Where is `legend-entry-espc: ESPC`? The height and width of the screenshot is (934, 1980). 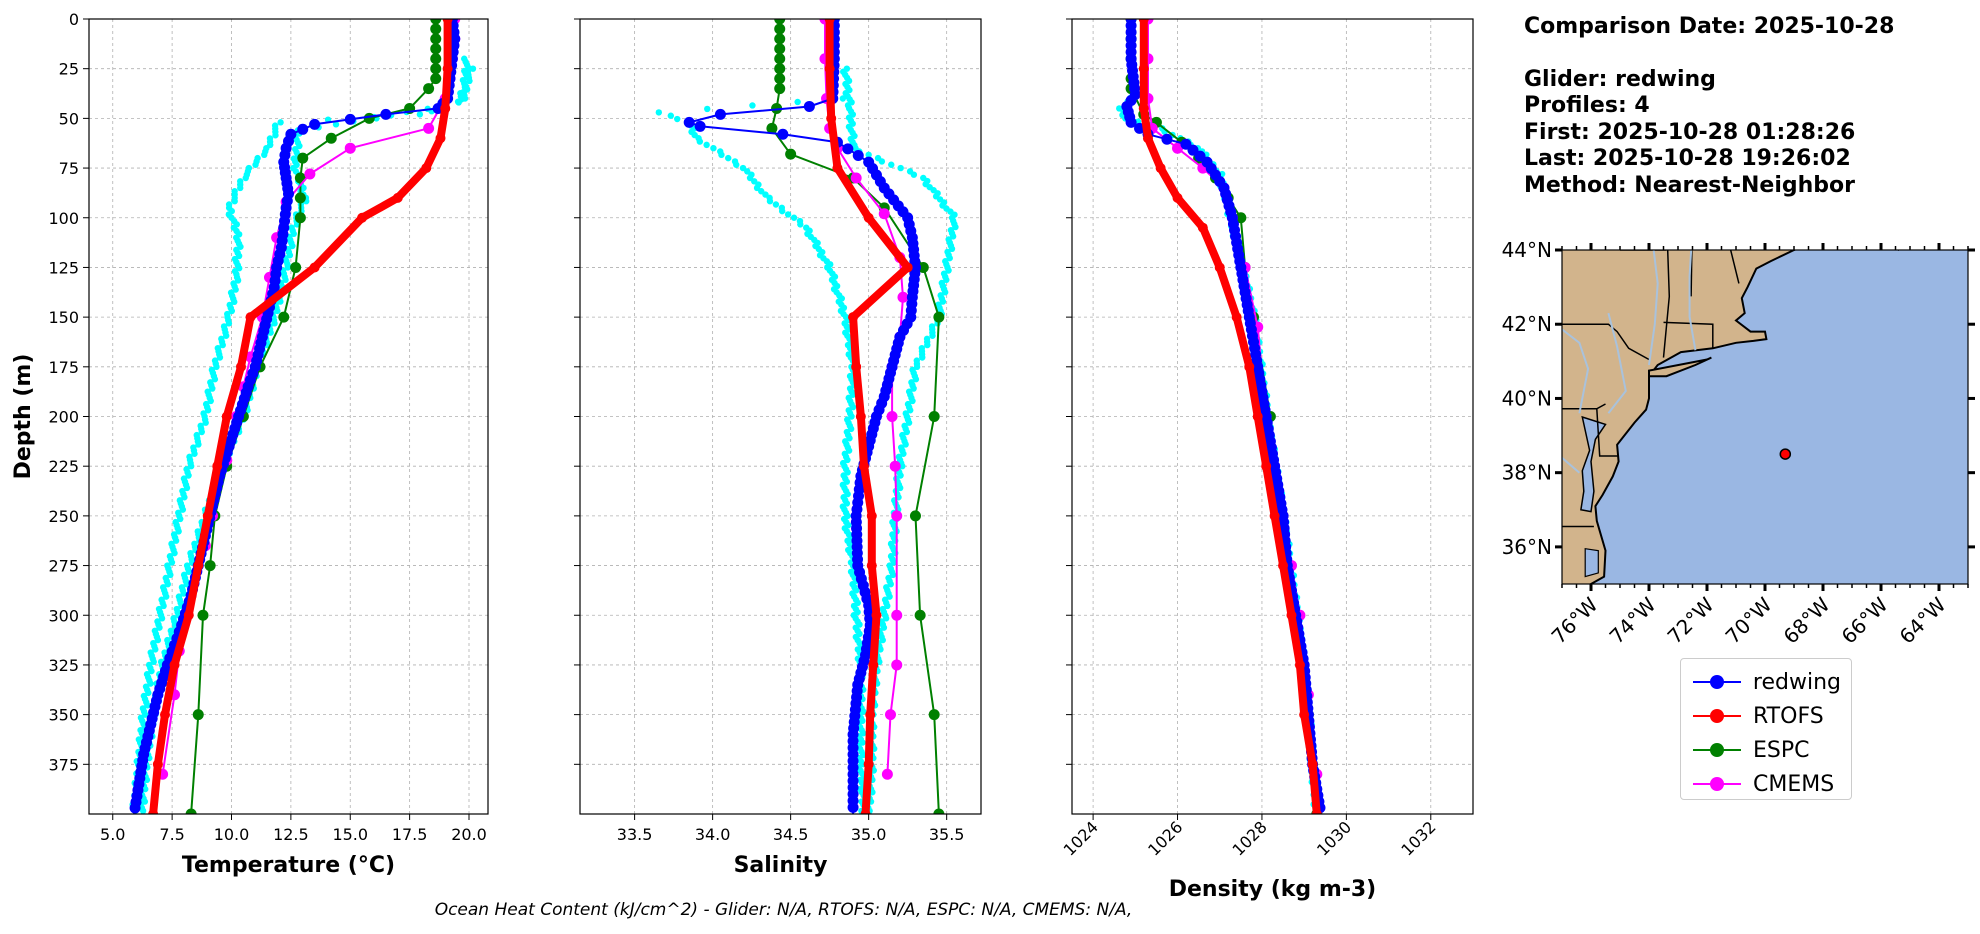 legend-entry-espc: ESPC is located at coordinates (1766, 750).